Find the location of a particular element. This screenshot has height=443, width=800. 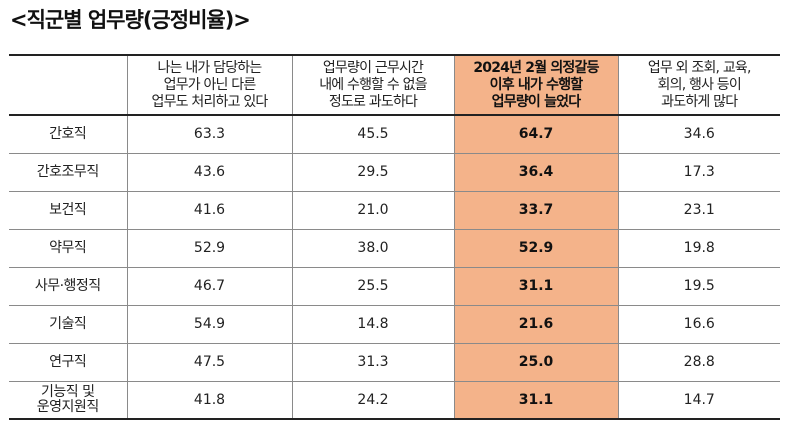

table-cell: 24.2 is located at coordinates (373, 400).